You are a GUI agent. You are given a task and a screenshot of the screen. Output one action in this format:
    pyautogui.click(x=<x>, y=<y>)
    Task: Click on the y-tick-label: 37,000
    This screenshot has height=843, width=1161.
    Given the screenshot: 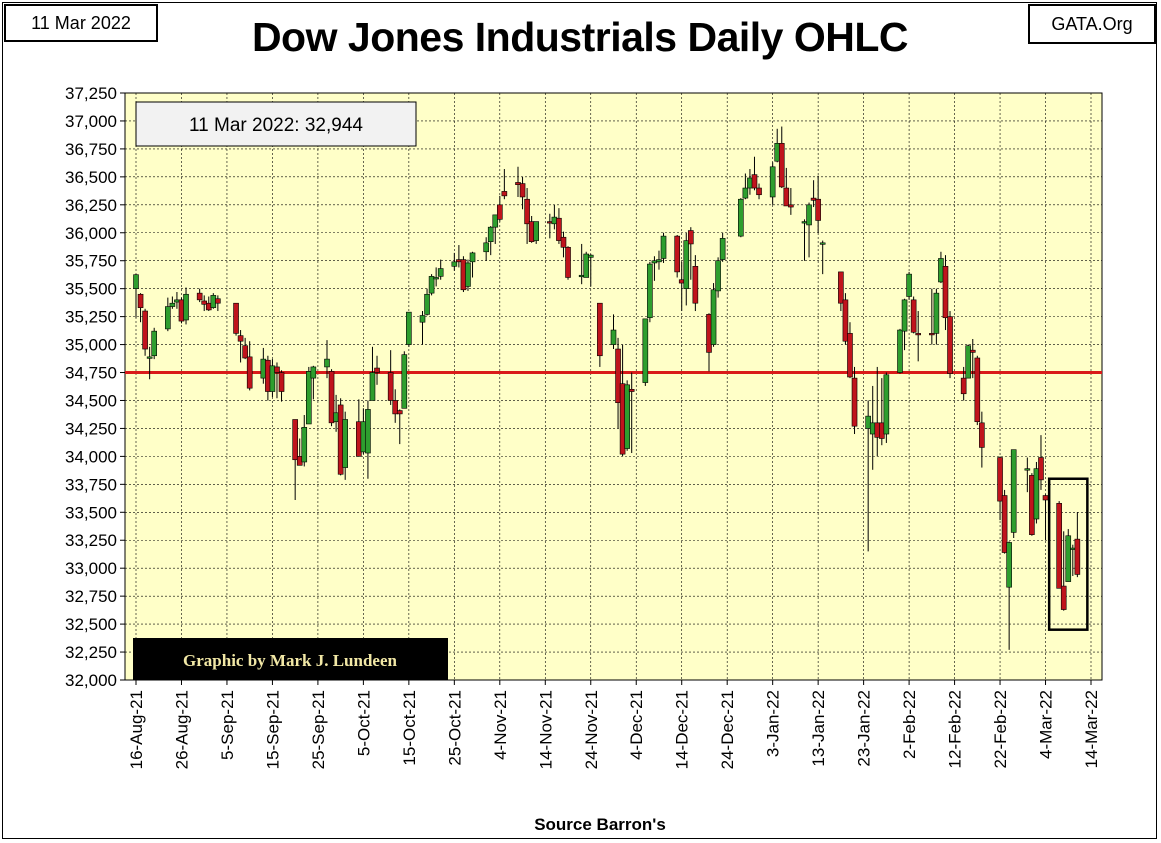 What is the action you would take?
    pyautogui.click(x=91, y=121)
    